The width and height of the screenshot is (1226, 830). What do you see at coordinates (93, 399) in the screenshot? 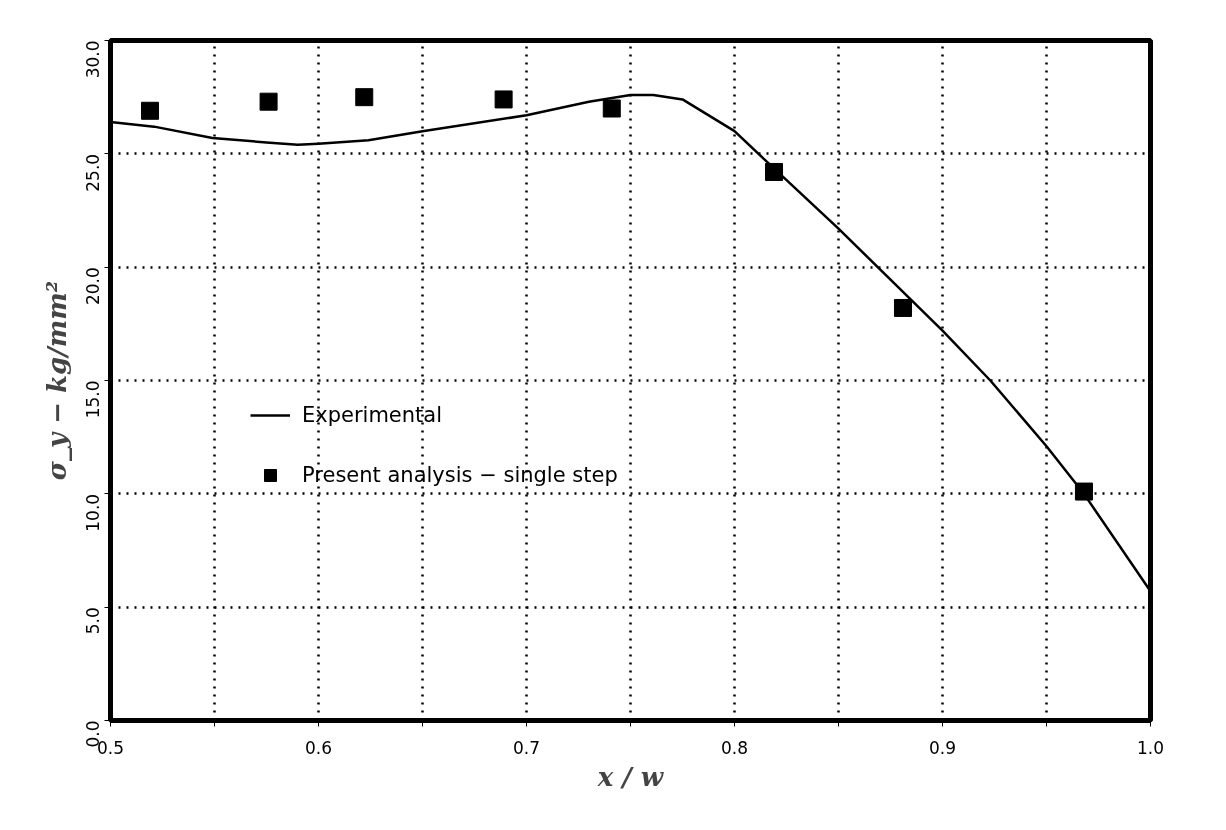
I see `y-tick-label: 15.0` at bounding box center [93, 399].